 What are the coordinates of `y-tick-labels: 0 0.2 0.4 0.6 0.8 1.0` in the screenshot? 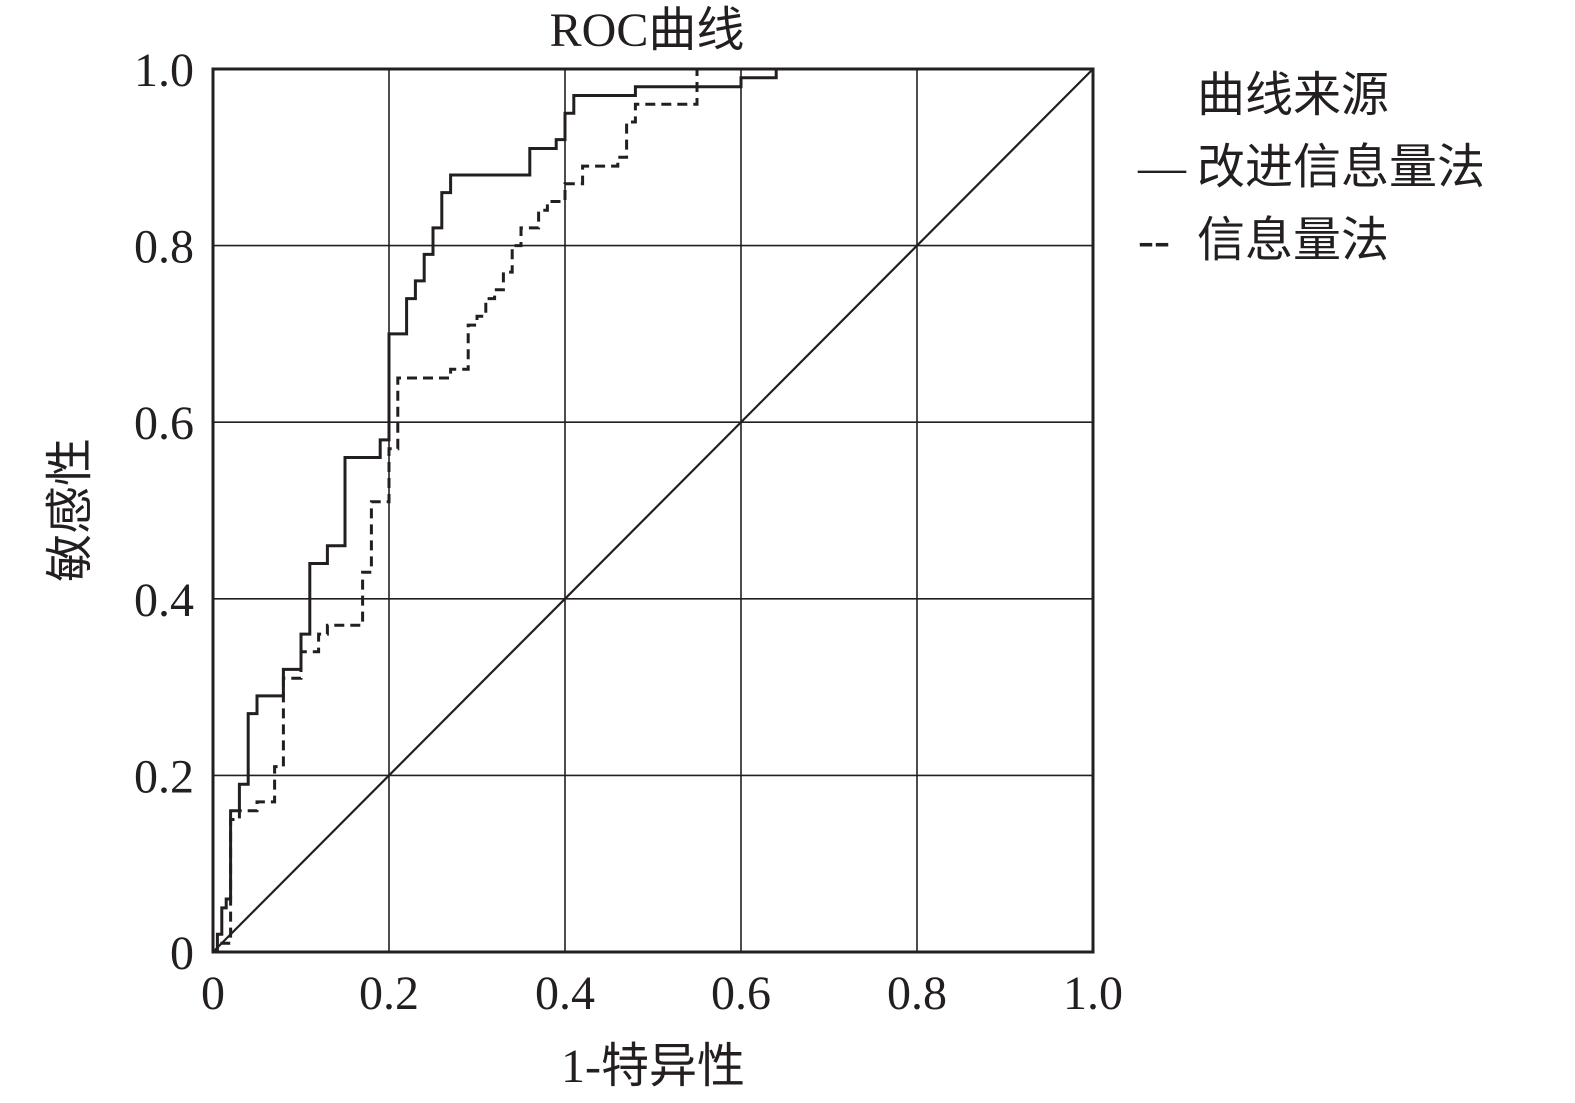 It's located at (164, 512).